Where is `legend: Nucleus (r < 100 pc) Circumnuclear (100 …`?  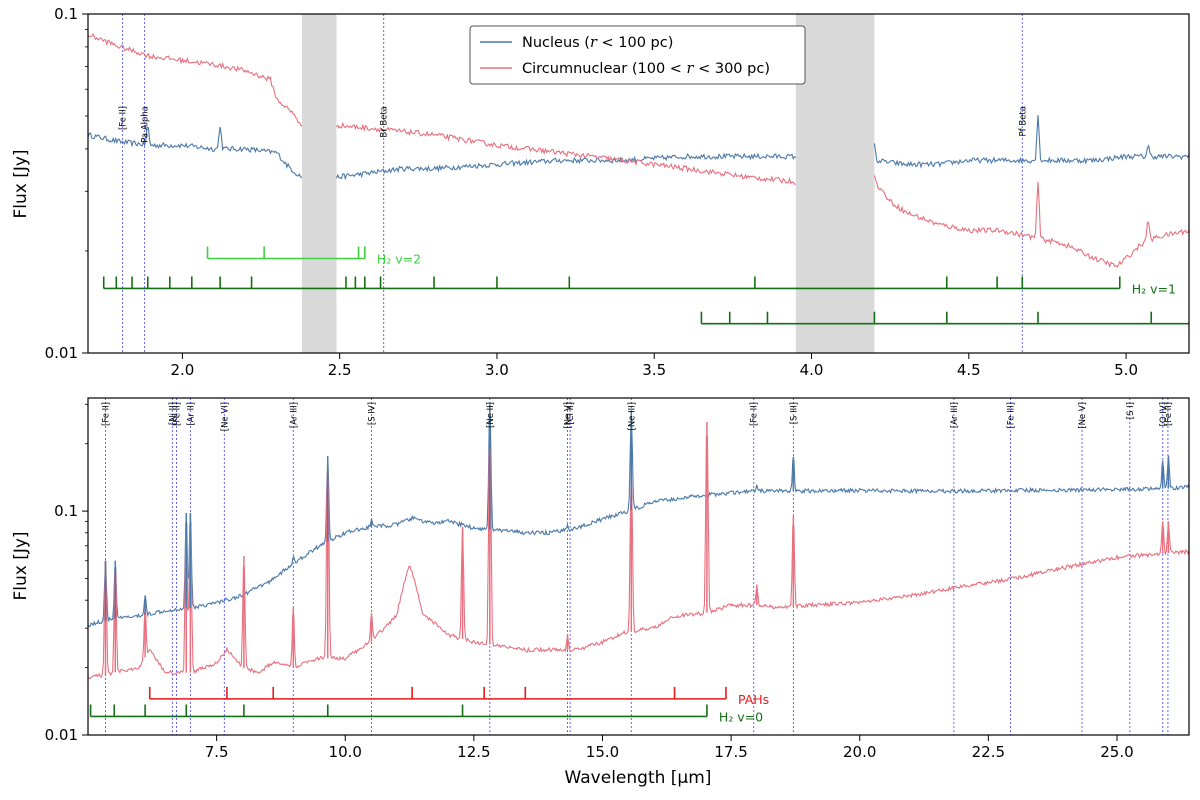 legend: Nucleus (r < 100 pc) Circumnuclear (100 … is located at coordinates (637, 55).